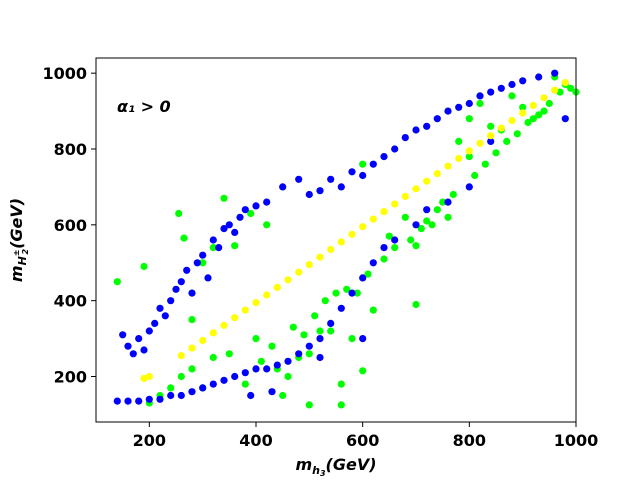 The height and width of the screenshot is (480, 640). I want to click on y-tick-label: 800, so click(70, 149).